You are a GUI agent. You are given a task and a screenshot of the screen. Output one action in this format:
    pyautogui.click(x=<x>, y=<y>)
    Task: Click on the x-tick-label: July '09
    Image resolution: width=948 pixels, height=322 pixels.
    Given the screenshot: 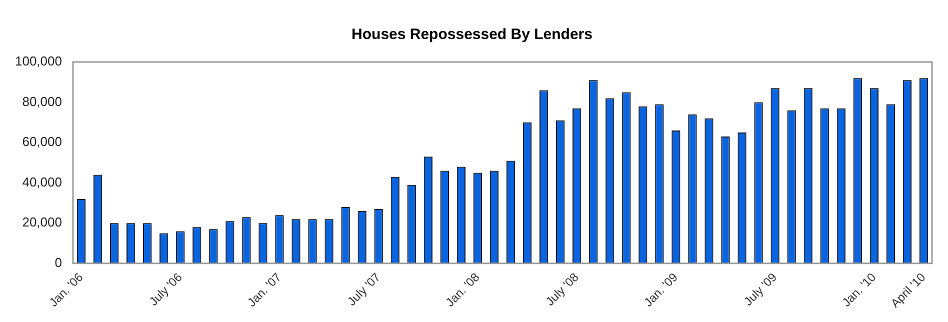 What is the action you would take?
    pyautogui.click(x=760, y=289)
    